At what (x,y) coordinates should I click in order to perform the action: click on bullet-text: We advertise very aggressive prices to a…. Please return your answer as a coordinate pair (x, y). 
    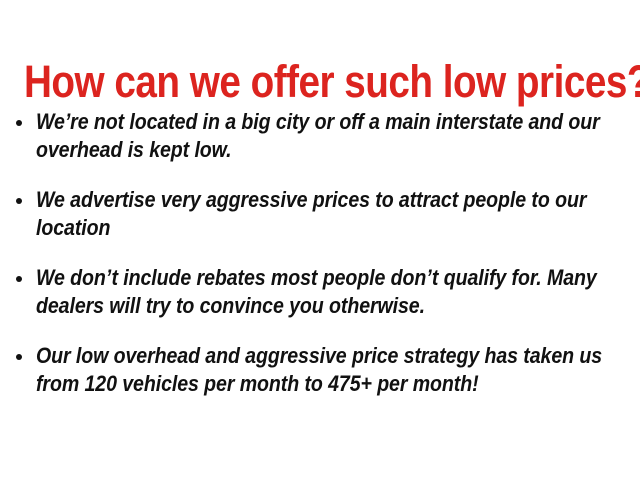
    Looking at the image, I should click on (311, 213).